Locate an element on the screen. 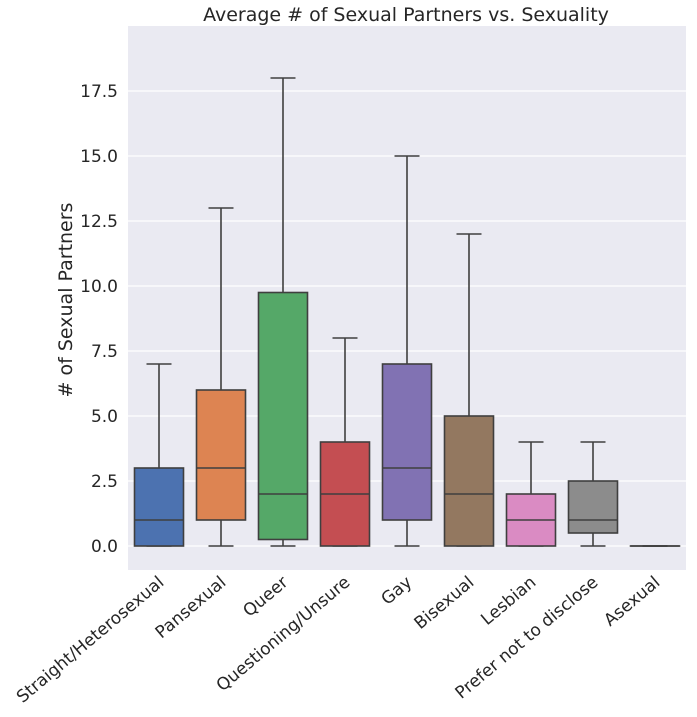 The width and height of the screenshot is (697, 717). box-queer is located at coordinates (283, 312).